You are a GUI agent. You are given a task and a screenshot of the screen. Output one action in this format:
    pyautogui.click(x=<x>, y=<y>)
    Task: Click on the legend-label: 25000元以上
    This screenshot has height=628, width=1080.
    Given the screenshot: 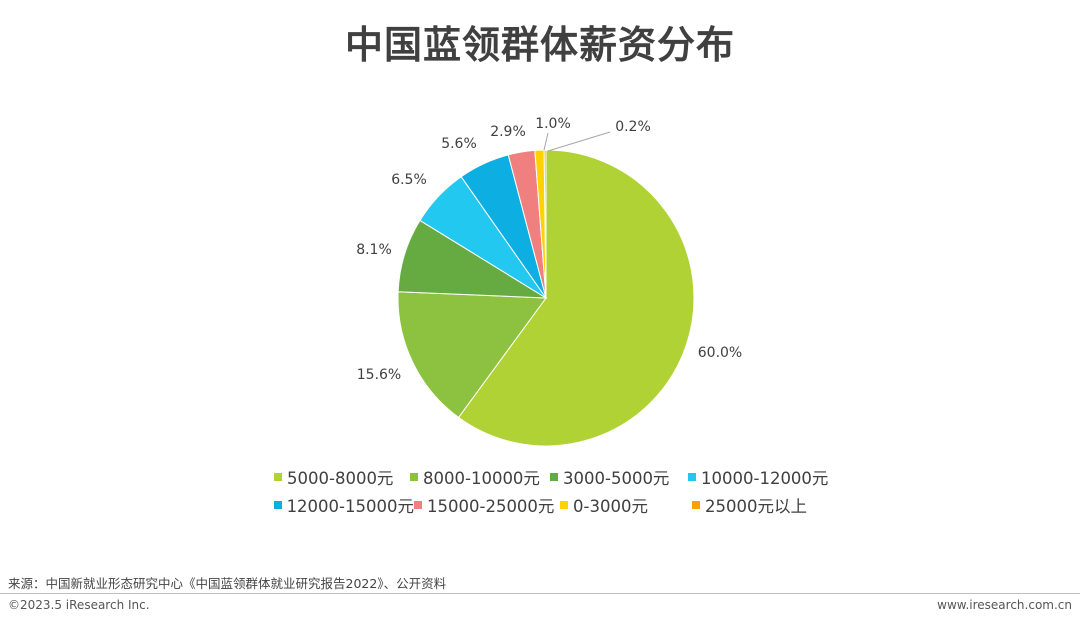 What is the action you would take?
    pyautogui.click(x=756, y=506)
    